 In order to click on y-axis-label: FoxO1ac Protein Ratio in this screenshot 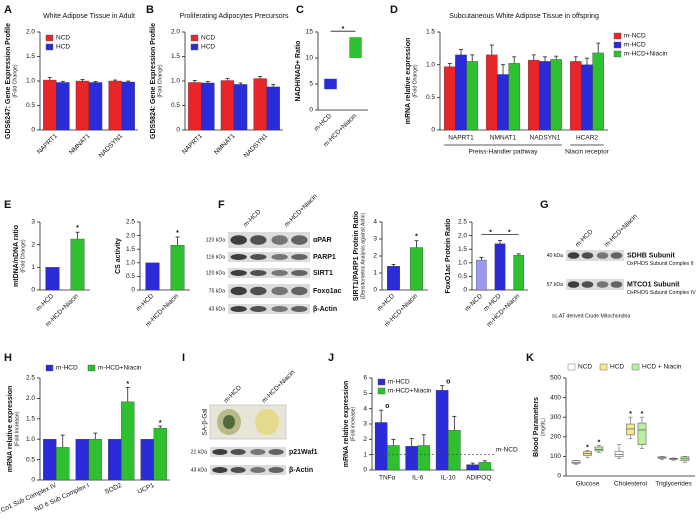, I will do `click(448, 255)`.